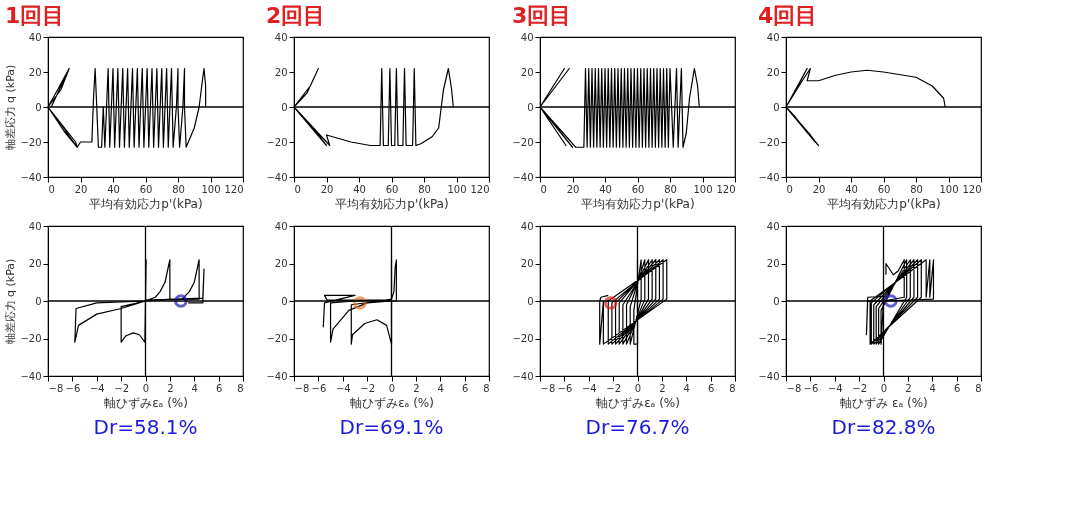 The width and height of the screenshot is (1077, 506). What do you see at coordinates (637, 427) in the screenshot?
I see `text: Dr=76.7%` at bounding box center [637, 427].